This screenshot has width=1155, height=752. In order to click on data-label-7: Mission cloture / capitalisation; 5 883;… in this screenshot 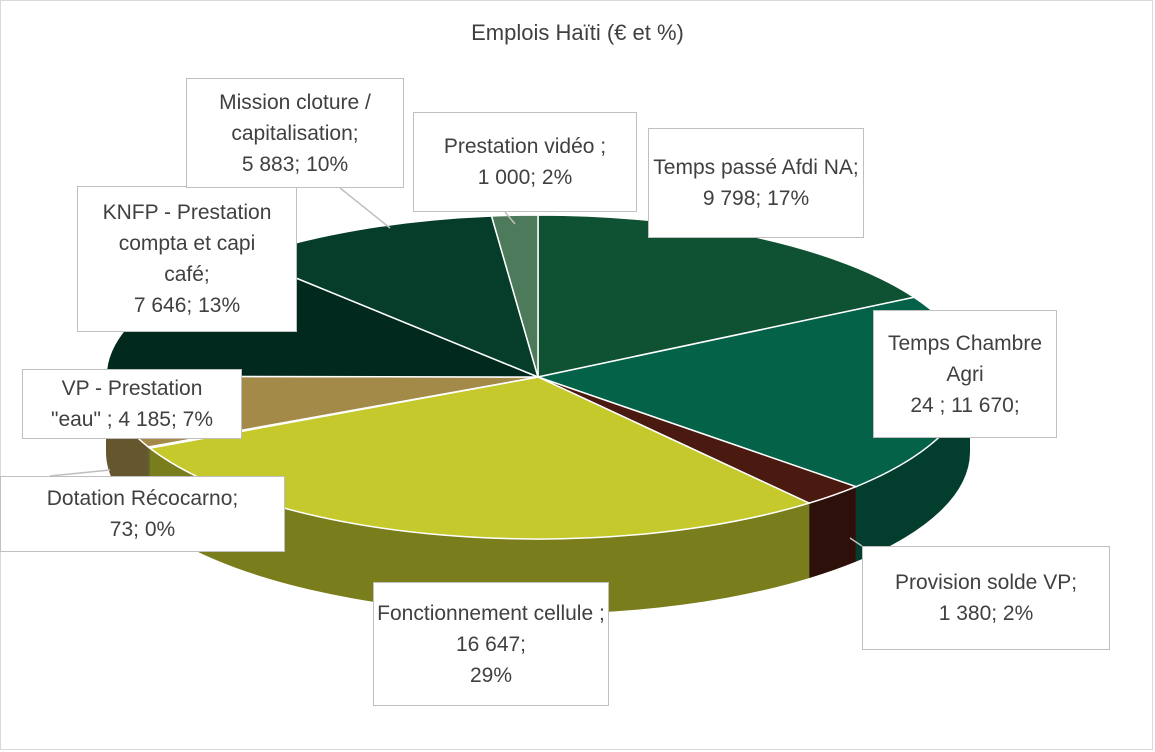, I will do `click(295, 133)`.